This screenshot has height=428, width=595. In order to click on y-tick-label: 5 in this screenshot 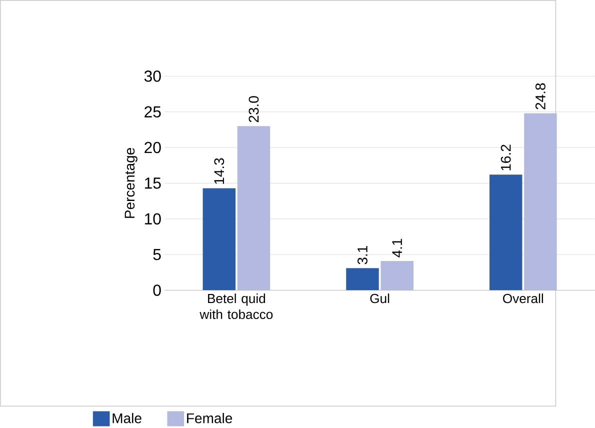, I will do `click(157, 254)`.